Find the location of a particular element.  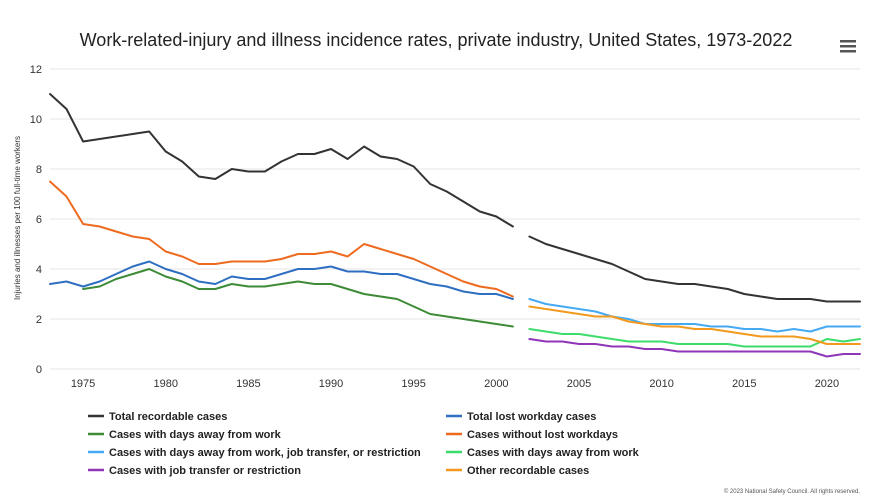

x-tick-label: 1975 is located at coordinates (83, 384).